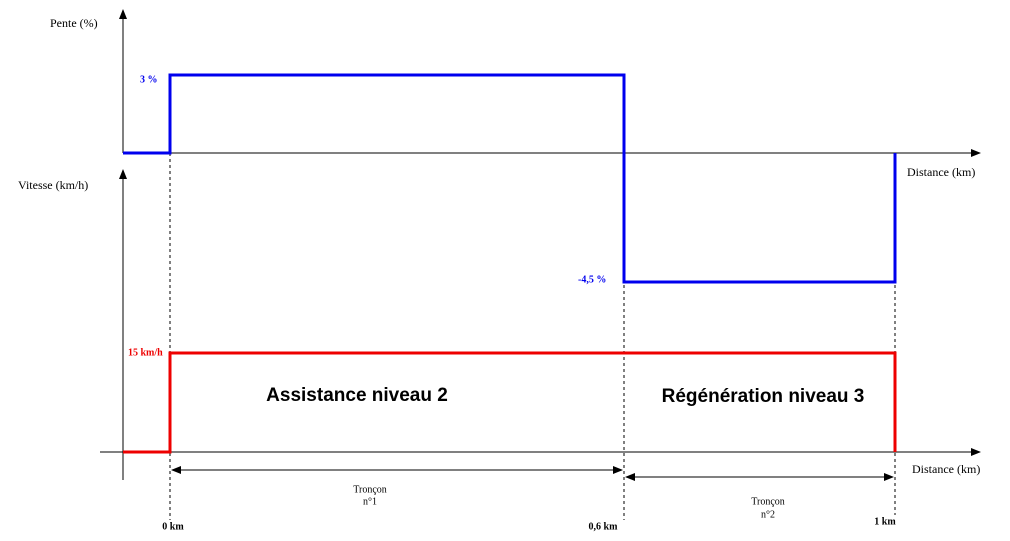 The width and height of the screenshot is (1010, 541). Describe the element at coordinates (357, 395) in the screenshot. I see `zone-label: Assistance niveau 2` at that location.